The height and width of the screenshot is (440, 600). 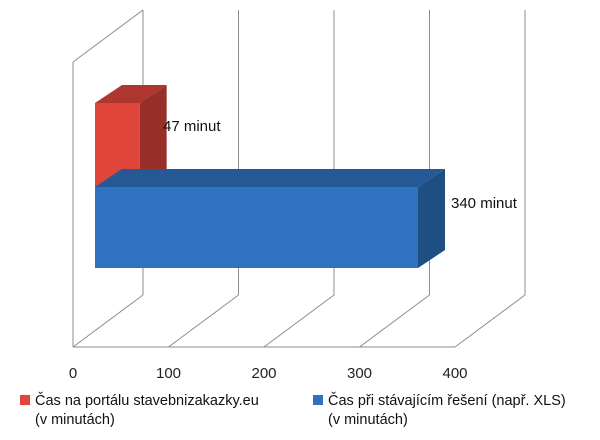 What do you see at coordinates (147, 401) in the screenshot?
I see `legend-label-portal: Čas na portálu stavebnizakazky.eu` at bounding box center [147, 401].